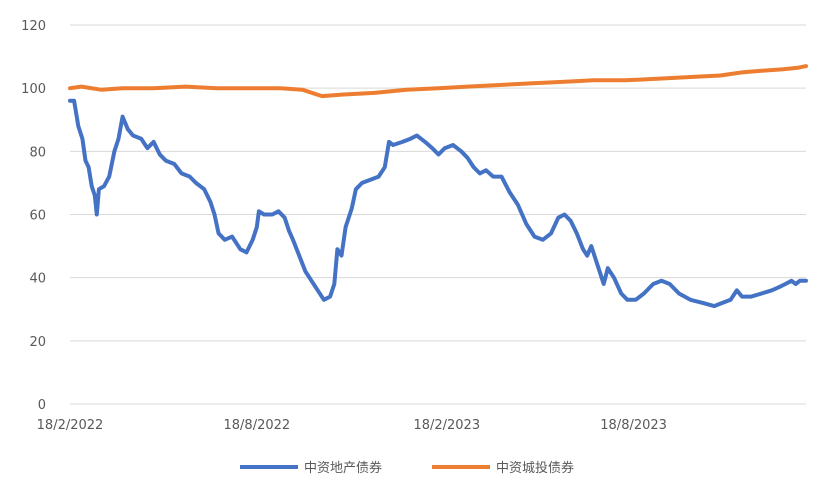 The height and width of the screenshot is (501, 834). I want to click on x-tick-label: 18/2/2022, so click(70, 425).